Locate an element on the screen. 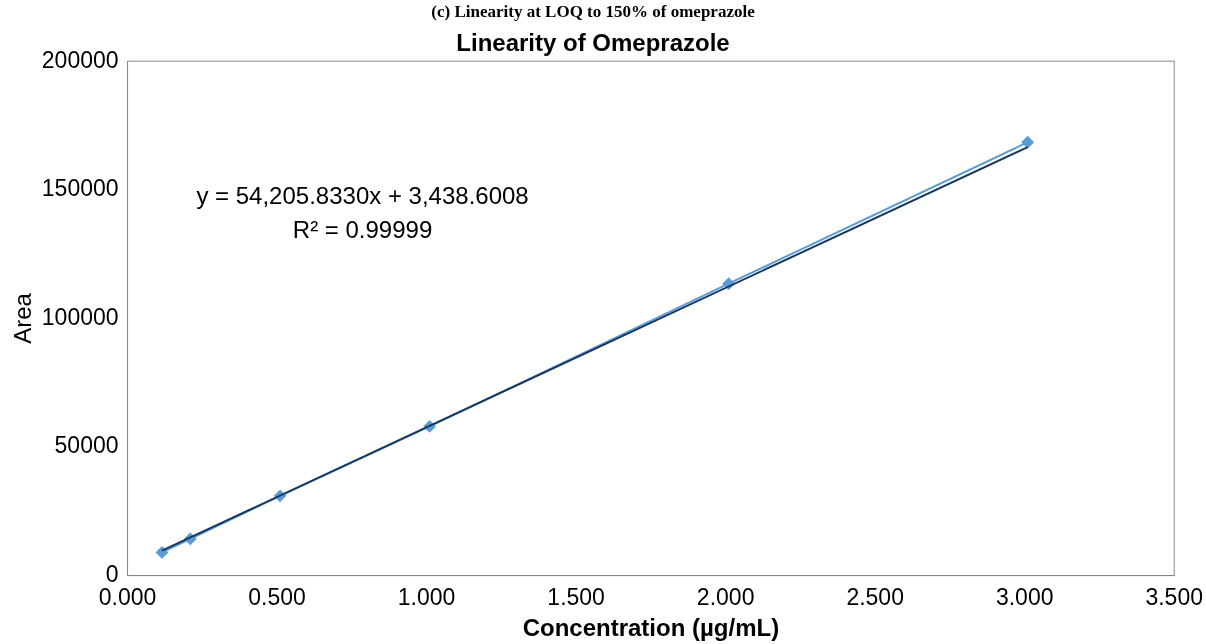  y-tick-label: 150000 is located at coordinates (80, 188).